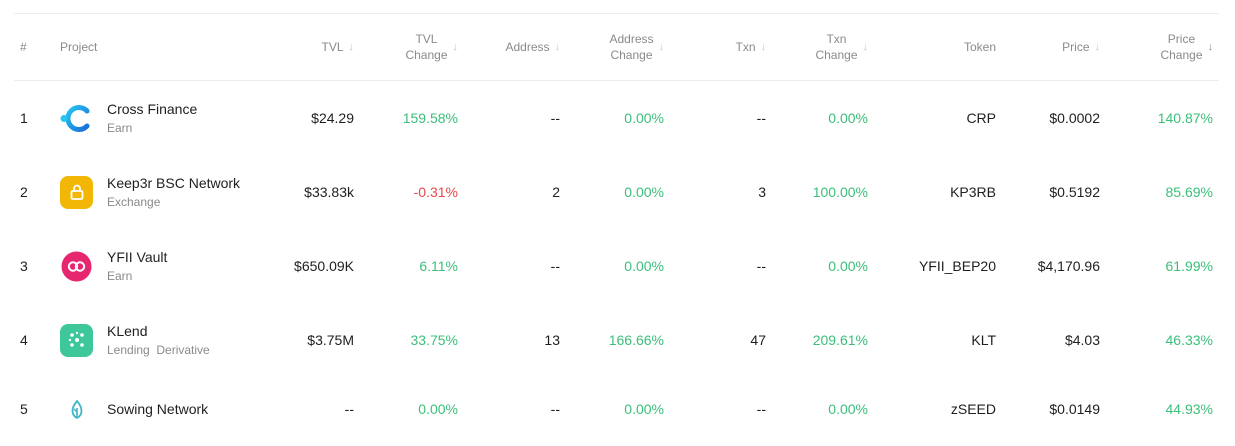 This screenshot has width=1235, height=446. I want to click on rank-cell: 3, so click(24, 266).